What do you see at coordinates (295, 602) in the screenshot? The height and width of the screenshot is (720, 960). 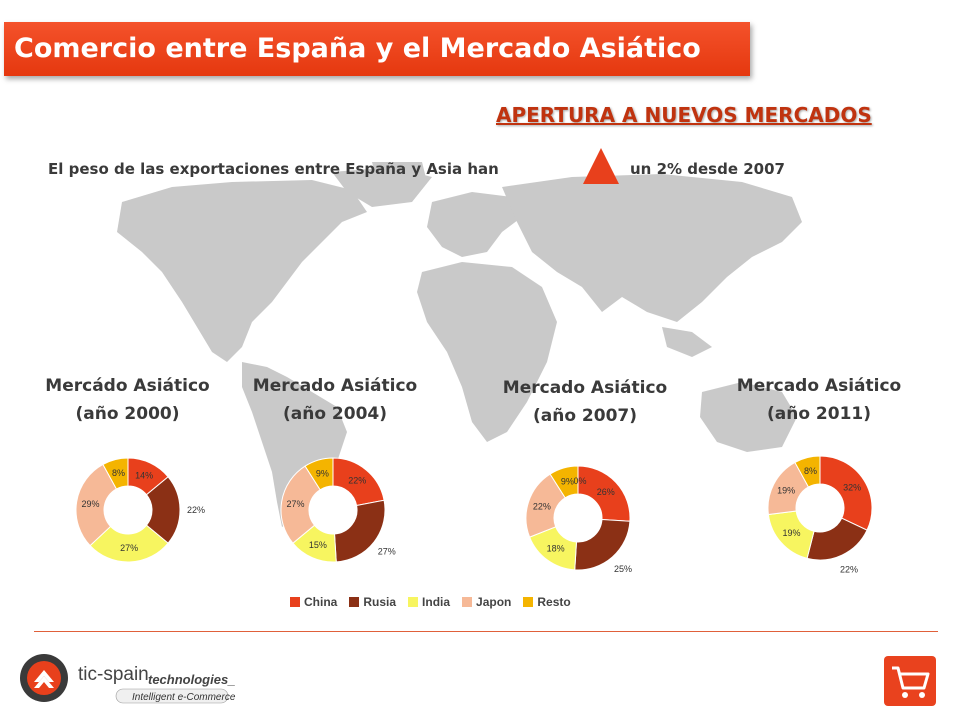 I see `legend-swatch-china` at bounding box center [295, 602].